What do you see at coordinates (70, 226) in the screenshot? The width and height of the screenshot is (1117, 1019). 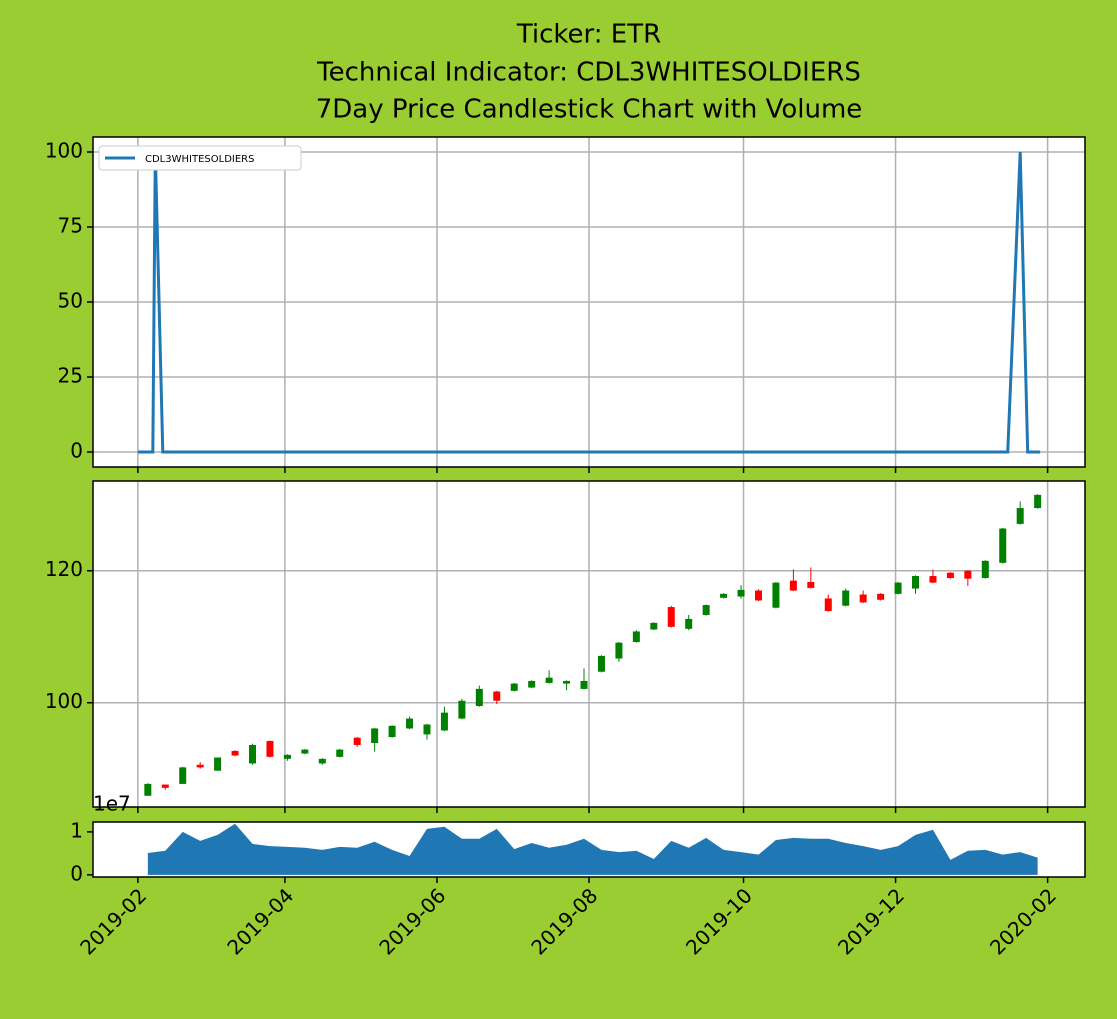 I see `y-tick-label: 75` at bounding box center [70, 226].